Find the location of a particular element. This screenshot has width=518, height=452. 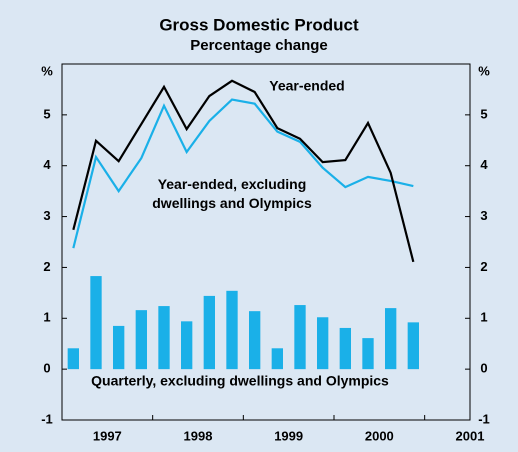

x-tick-label: 1999 is located at coordinates (288, 435).